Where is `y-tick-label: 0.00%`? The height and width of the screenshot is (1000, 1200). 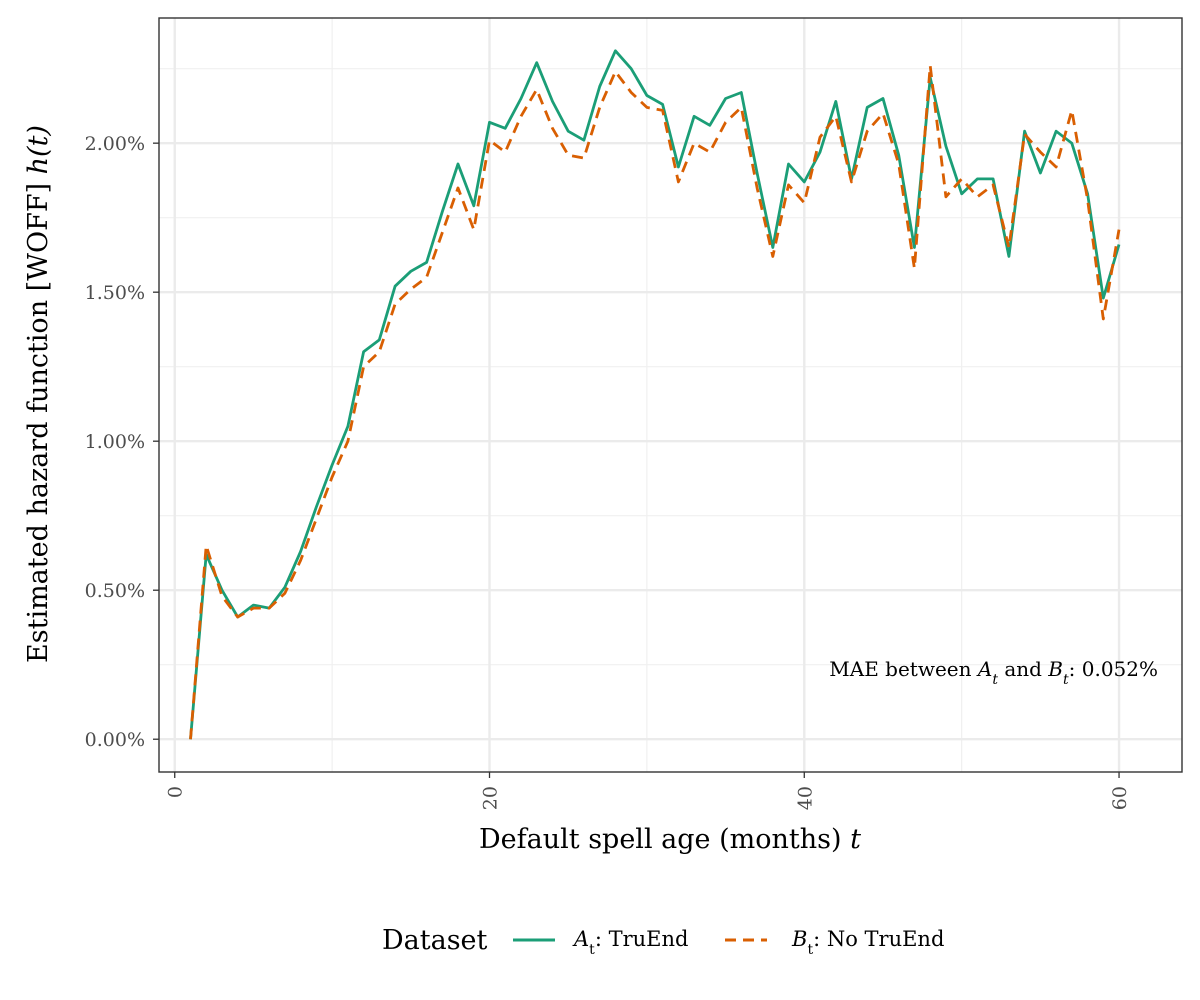
y-tick-label: 0.00% is located at coordinates (115, 740).